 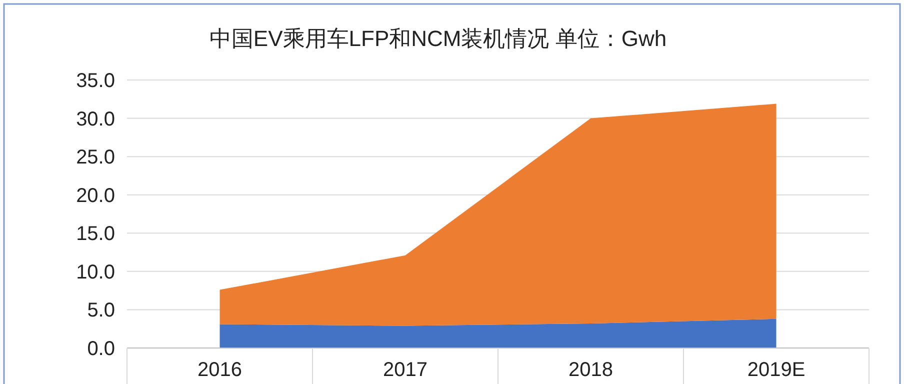 What do you see at coordinates (438, 38) in the screenshot?
I see `chart-title: 中国EV乘用车LFP和NCM装机情况 单位：Gwh` at bounding box center [438, 38].